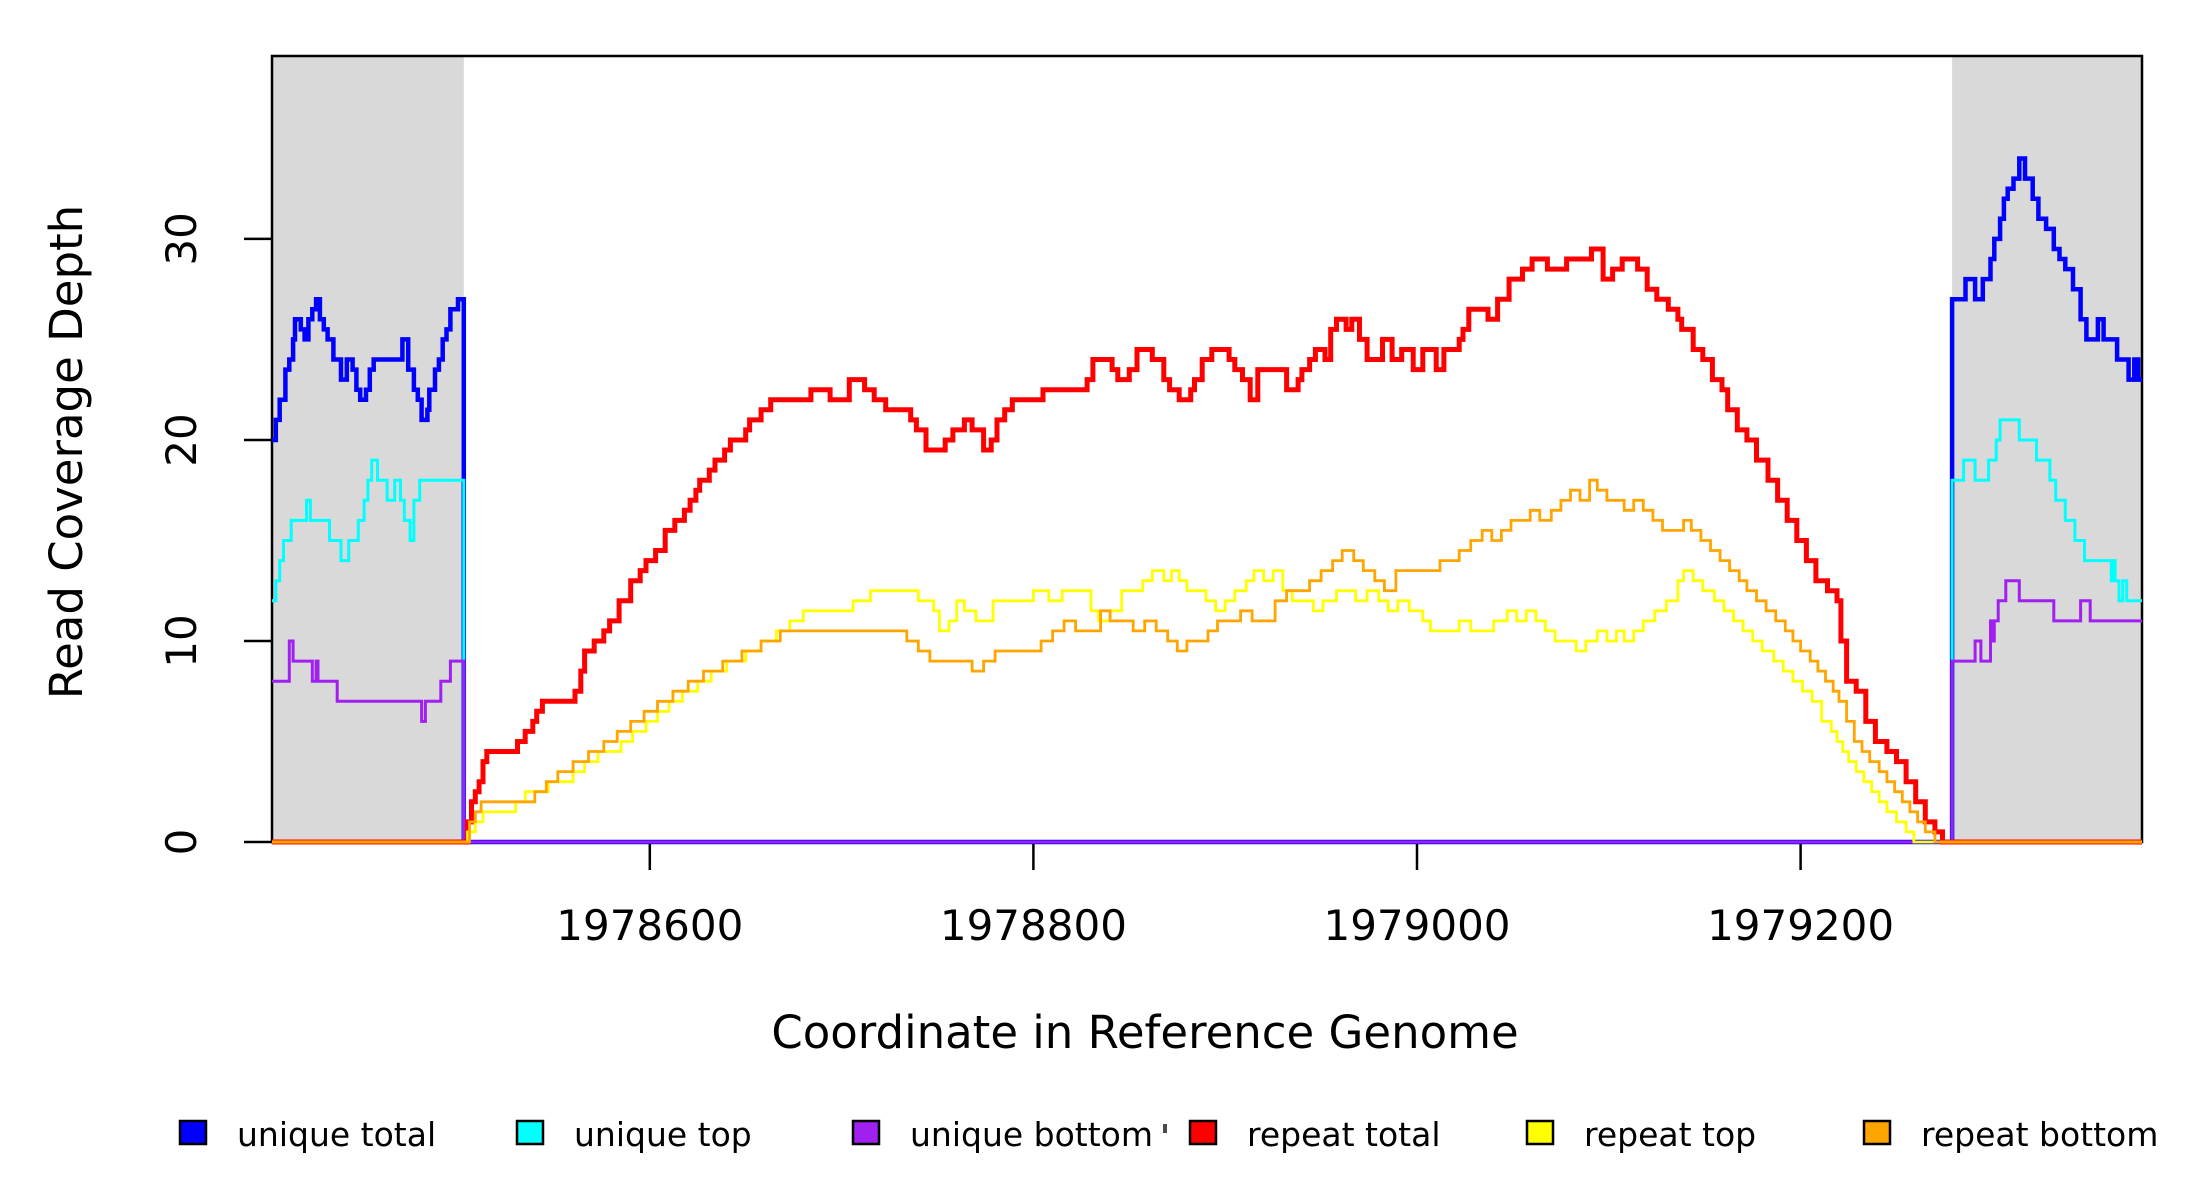 Image resolution: width=2200 pixels, height=1200 pixels. What do you see at coordinates (1800, 925) in the screenshot?
I see `x-tick-label: 1979200` at bounding box center [1800, 925].